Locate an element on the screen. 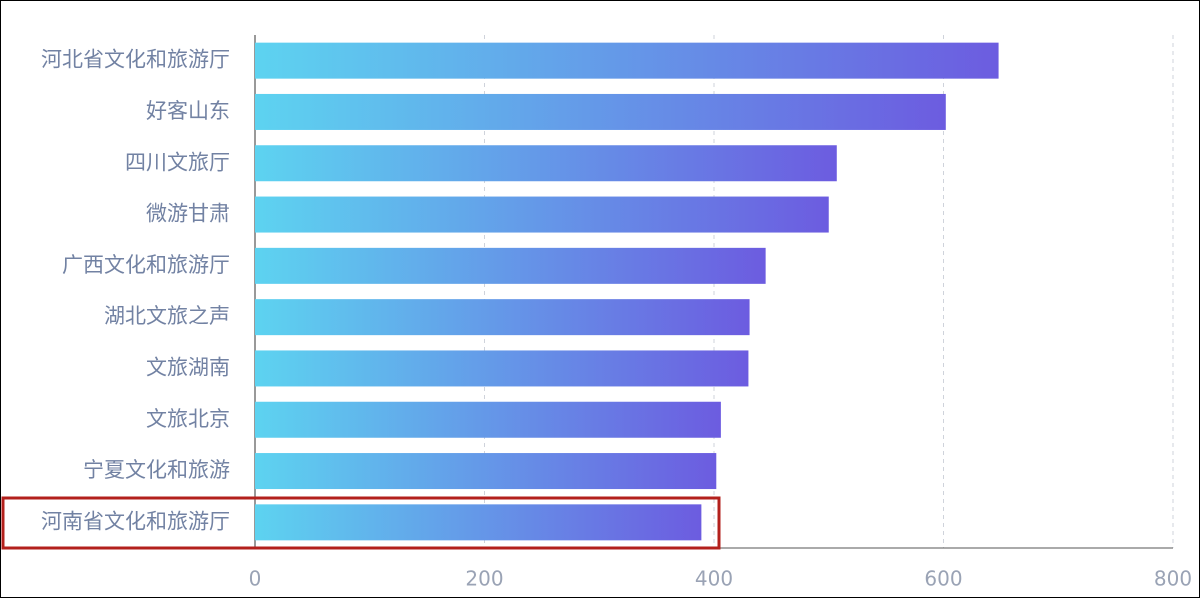 The image size is (1200, 598). y-tick-label: 河南省文化和旅游厅 is located at coordinates (135, 521).